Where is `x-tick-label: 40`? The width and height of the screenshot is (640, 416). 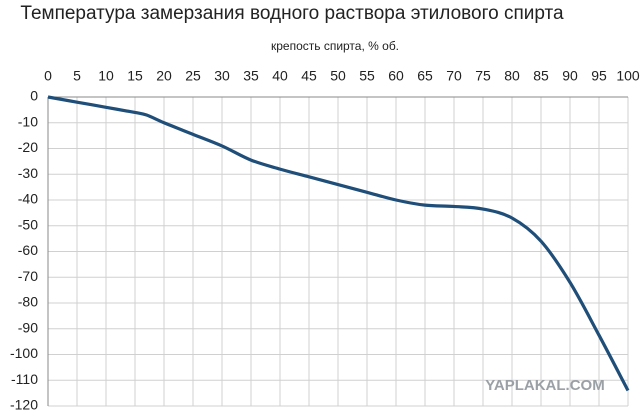 x-tick-label: 40 is located at coordinates (280, 76).